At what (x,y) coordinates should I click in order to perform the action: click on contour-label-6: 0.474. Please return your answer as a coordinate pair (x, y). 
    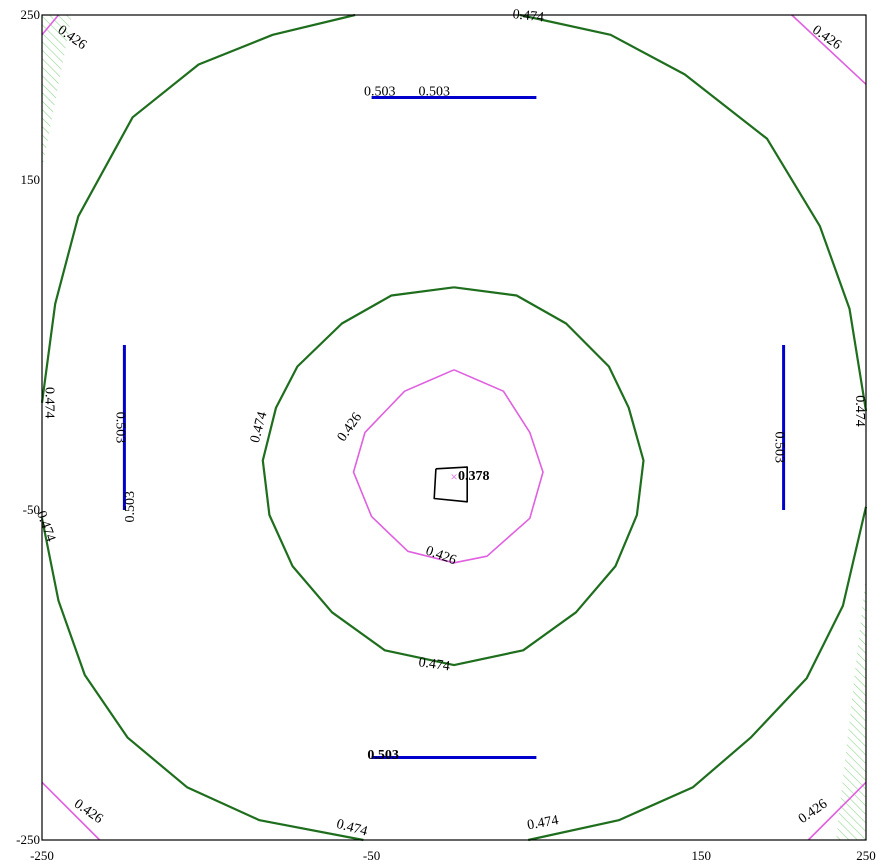
    Looking at the image, I should click on (859, 411).